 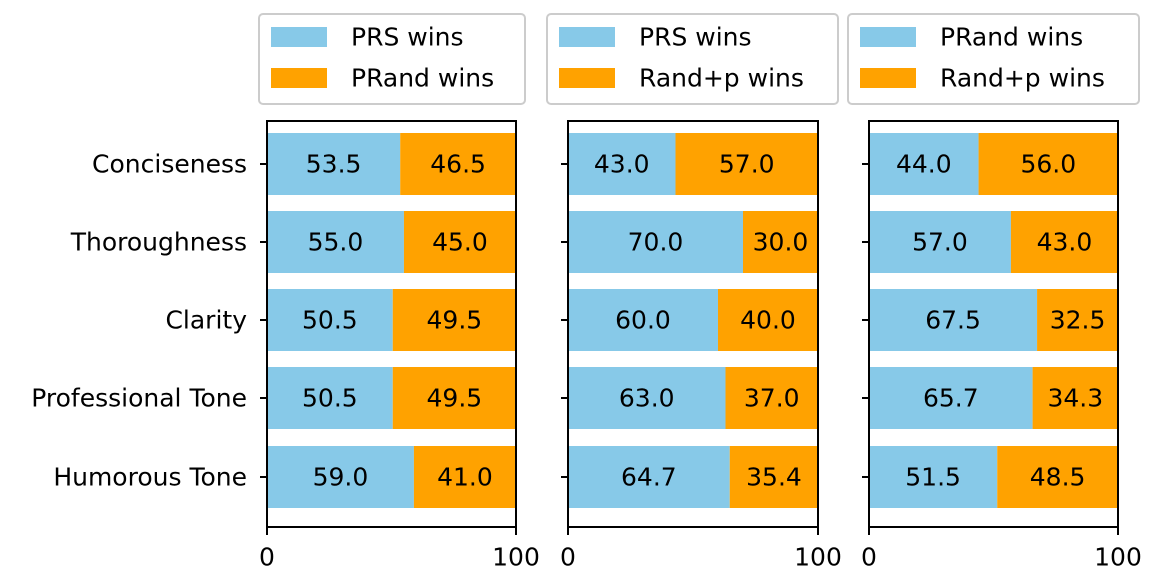 I want to click on bar-value-label: 55.0, so click(x=336, y=242).